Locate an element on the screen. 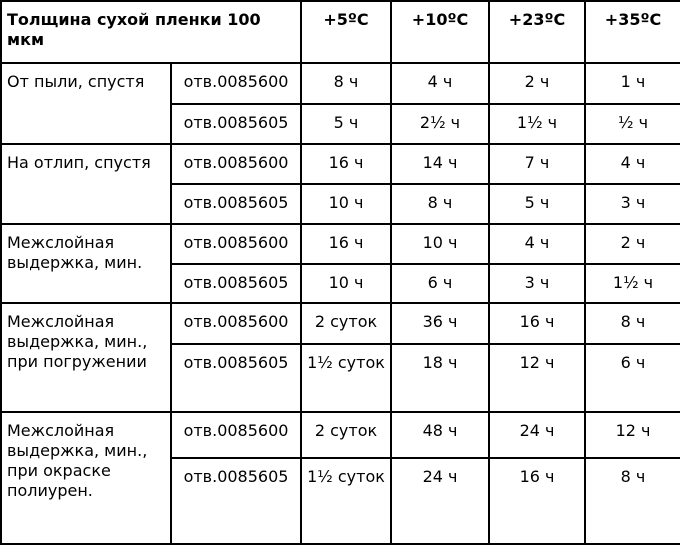 The width and height of the screenshot is (680, 545). group-label-recoat-min: Межслойная выдержка, мин. is located at coordinates (86, 263).